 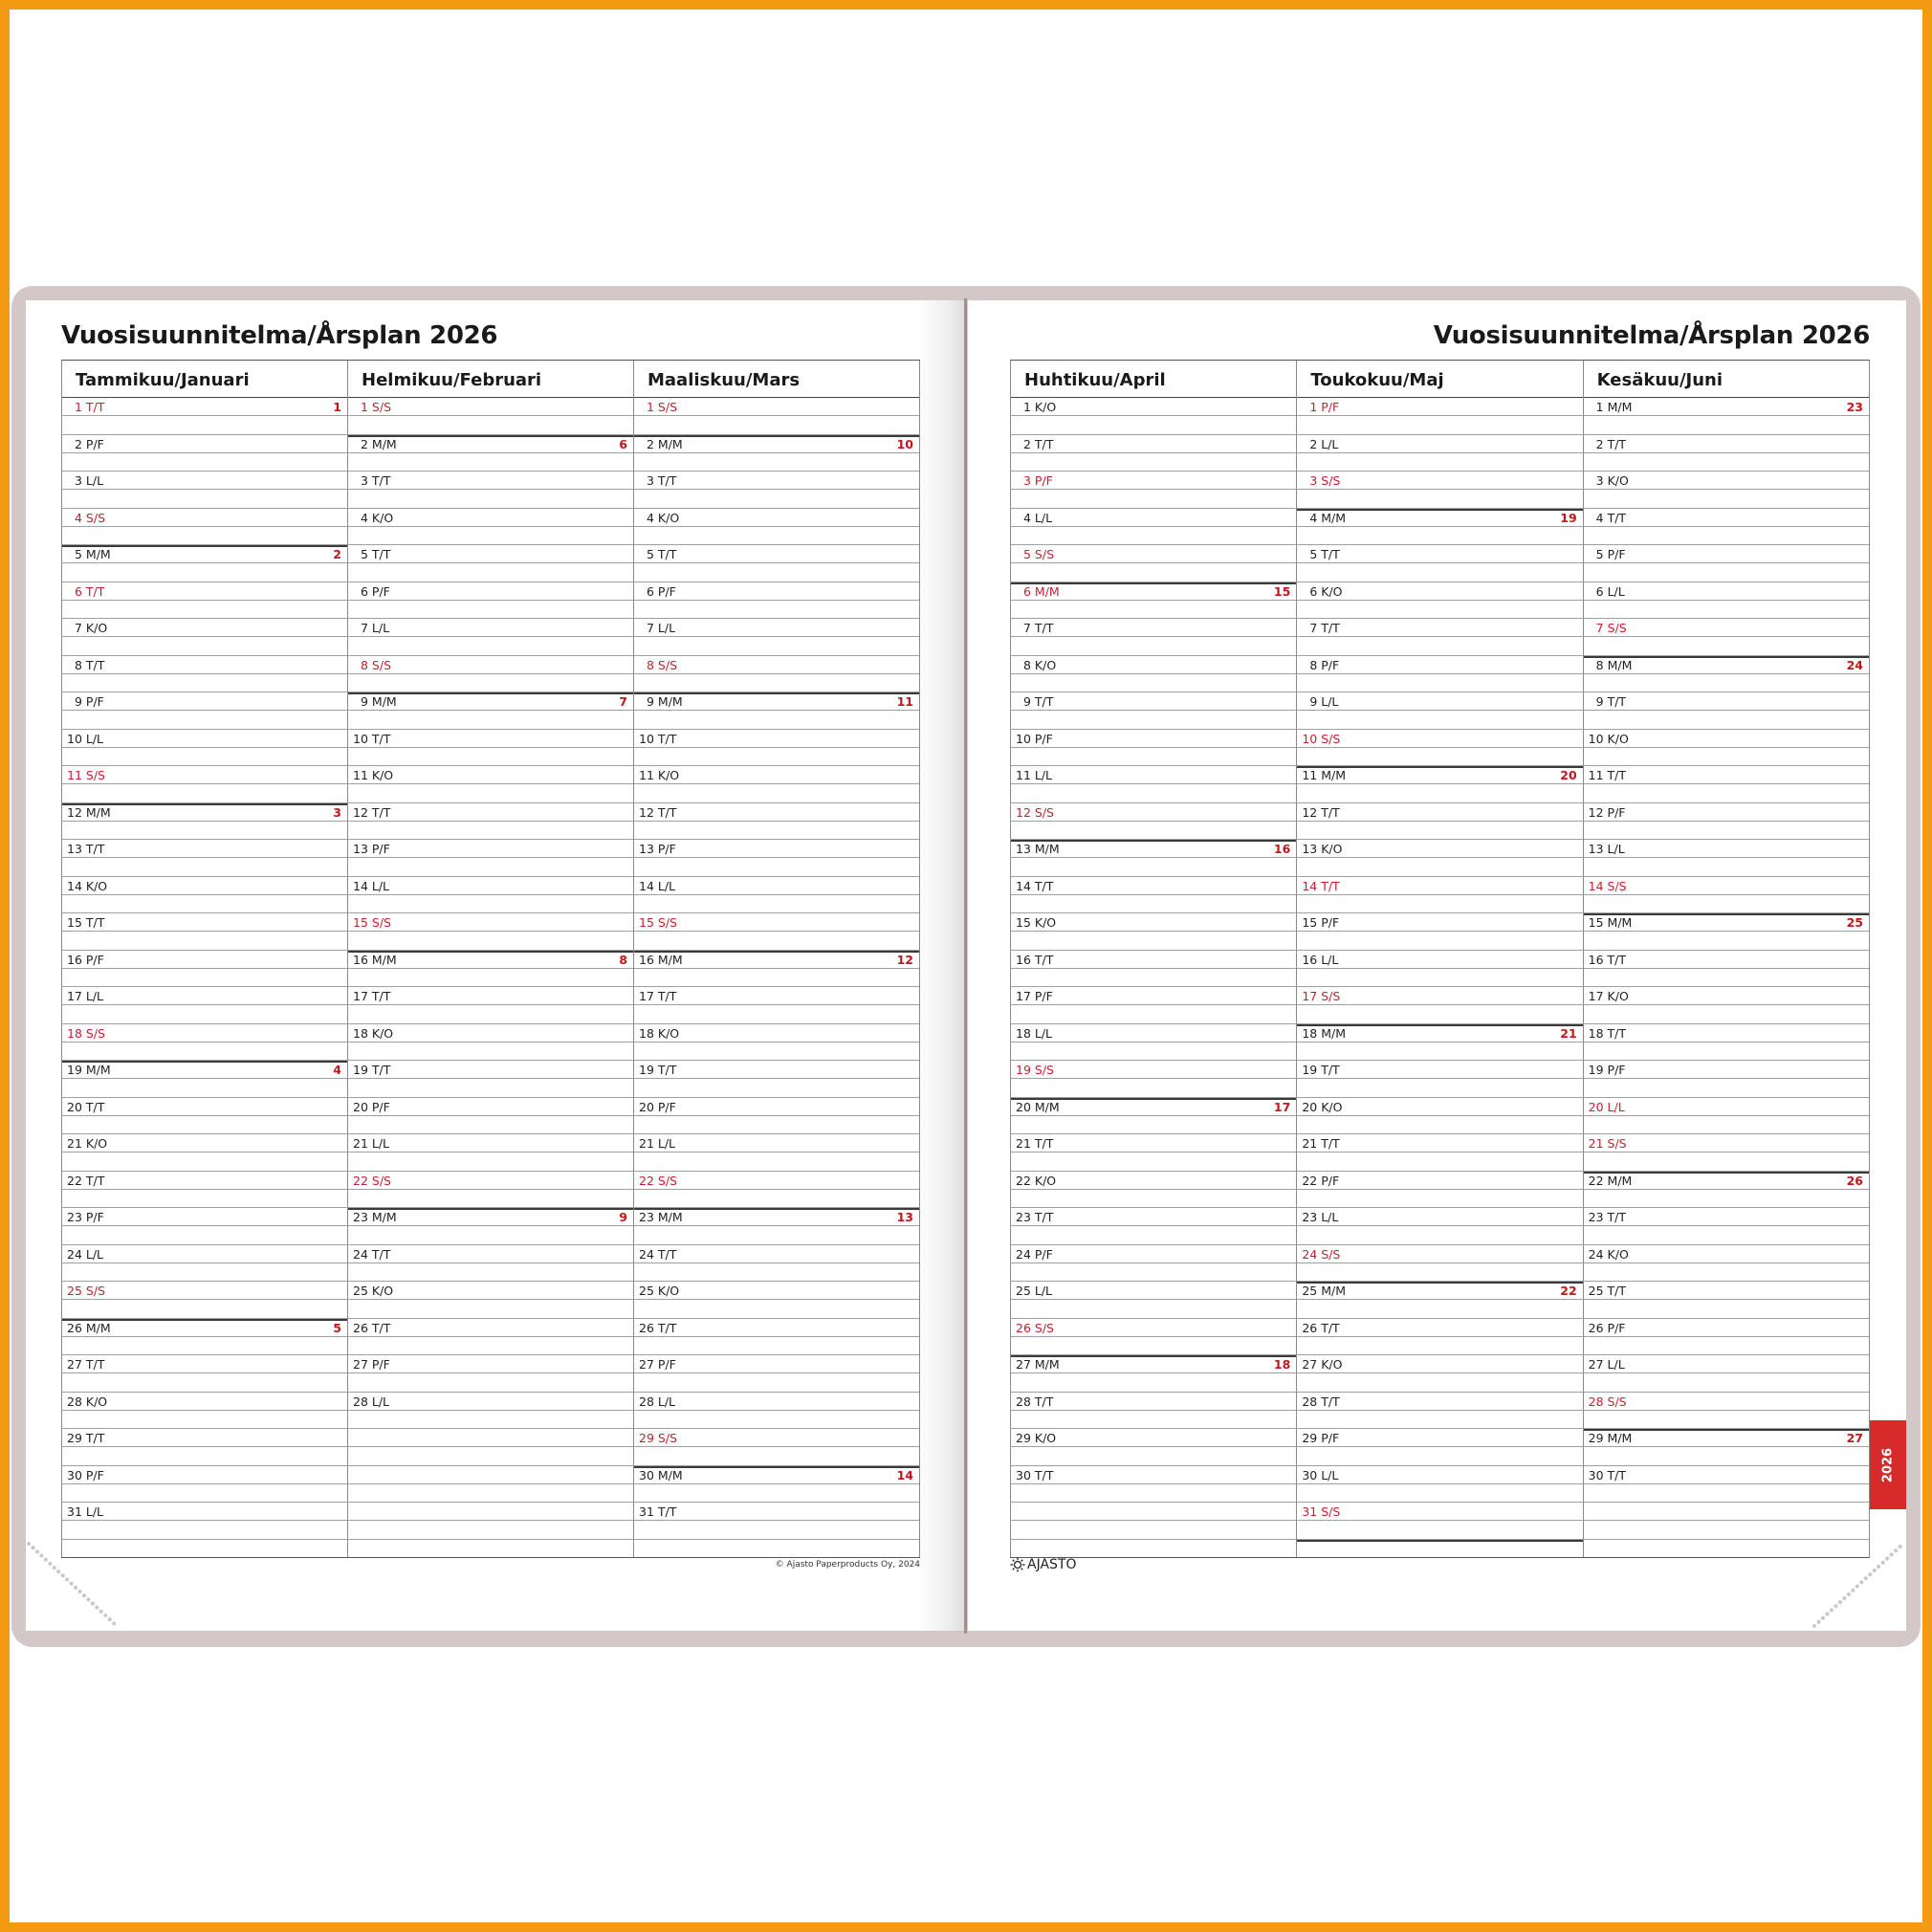 What do you see at coordinates (776, 1263) in the screenshot?
I see `day-row: 24 T/T` at bounding box center [776, 1263].